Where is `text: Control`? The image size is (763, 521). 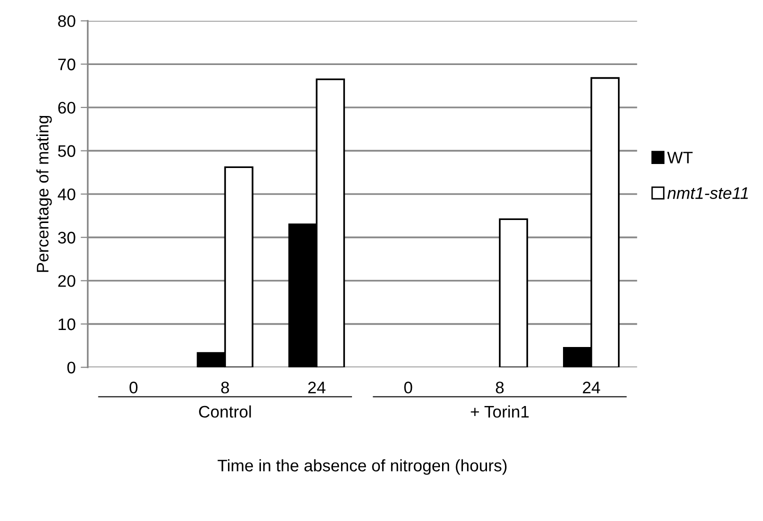
text: Control is located at coordinates (225, 411).